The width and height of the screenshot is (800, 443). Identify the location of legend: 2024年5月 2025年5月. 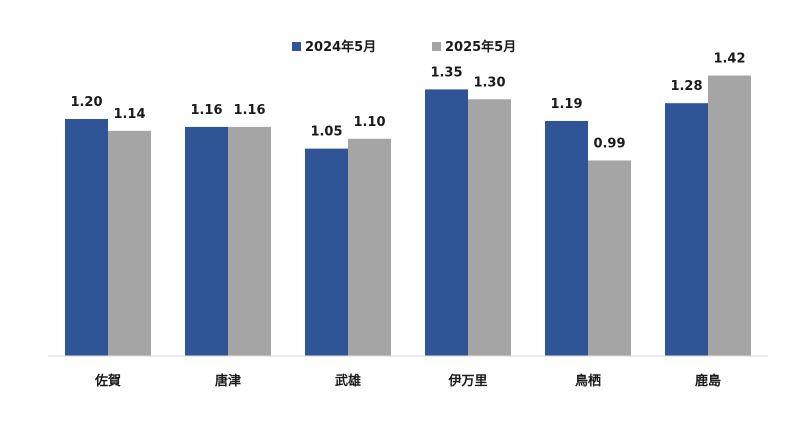
(404, 47).